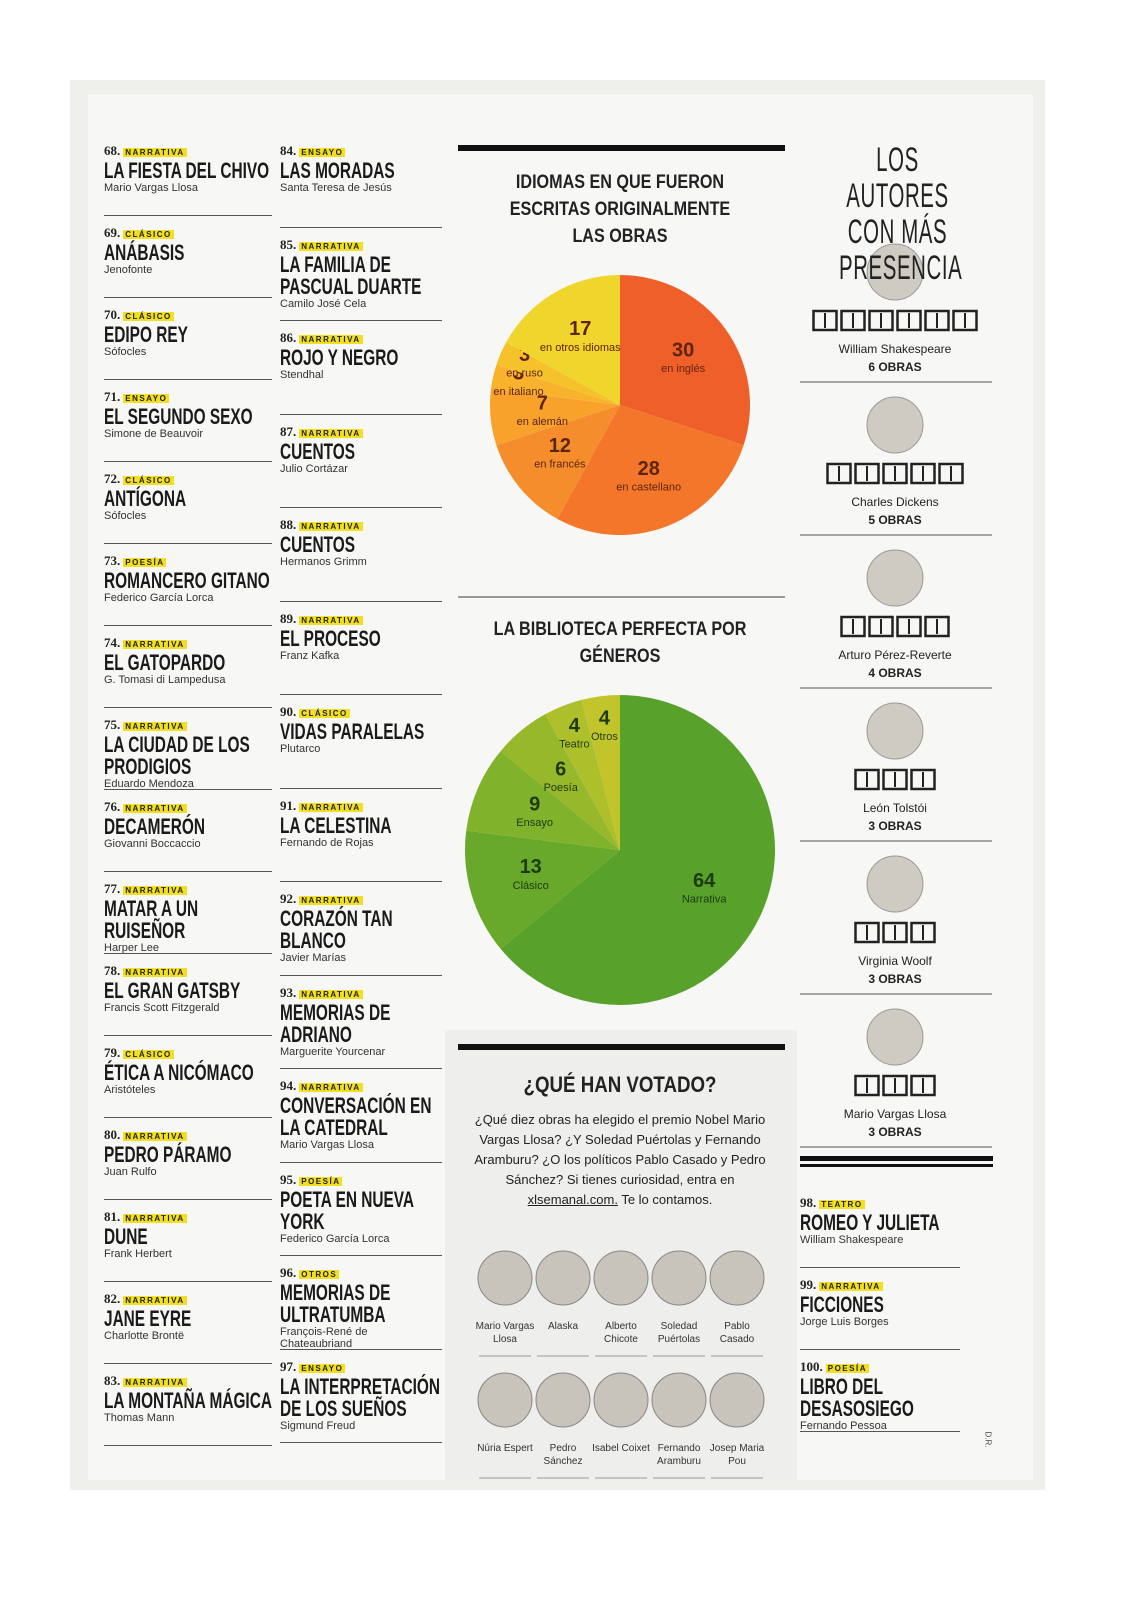  I want to click on list-entry: 82. NARRATIVA JANE EYRE Charlotte Brontë, so click(188, 1325).